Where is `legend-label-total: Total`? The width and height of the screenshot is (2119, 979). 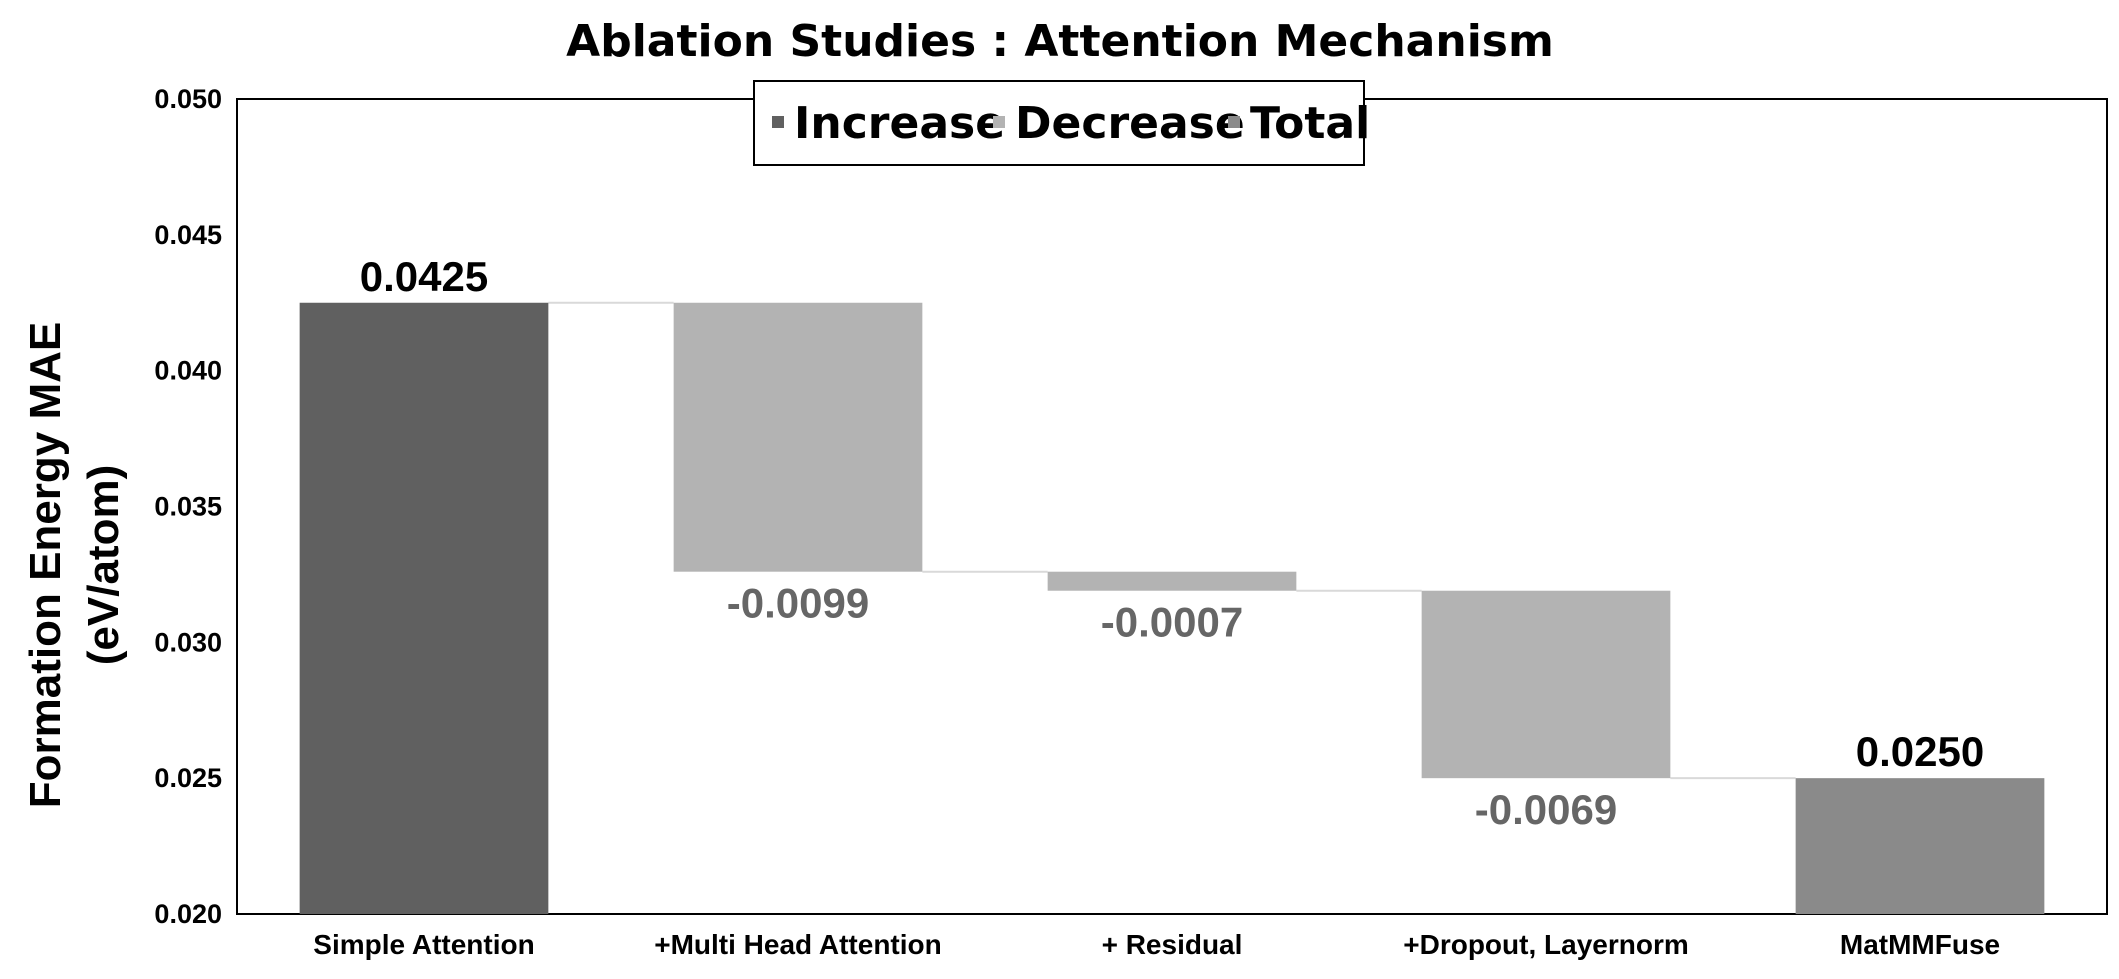 legend-label-total: Total is located at coordinates (1310, 123).